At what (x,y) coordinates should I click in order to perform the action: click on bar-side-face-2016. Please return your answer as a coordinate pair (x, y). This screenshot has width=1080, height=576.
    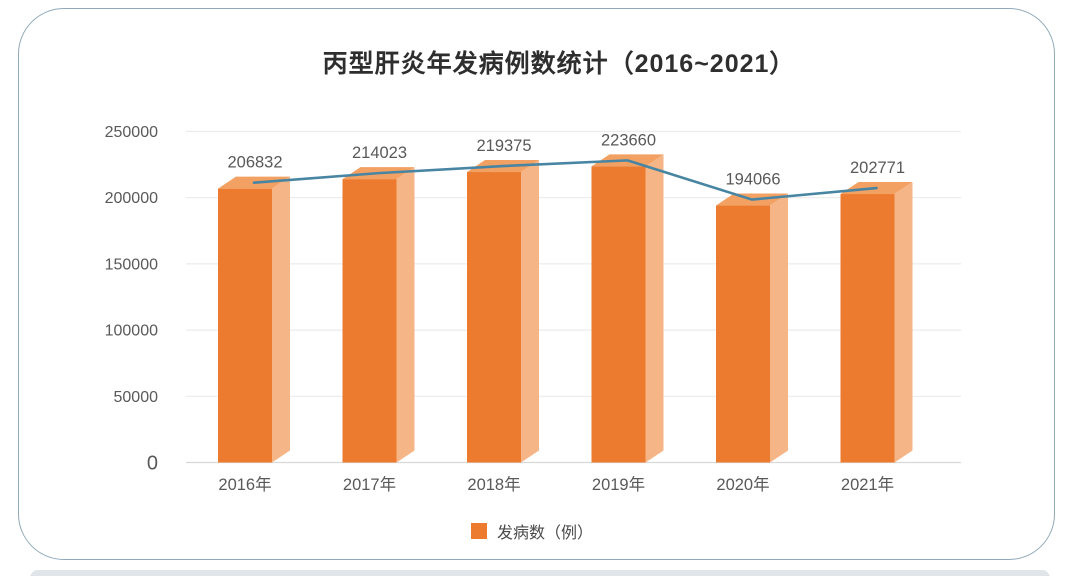
    Looking at the image, I should click on (281, 319).